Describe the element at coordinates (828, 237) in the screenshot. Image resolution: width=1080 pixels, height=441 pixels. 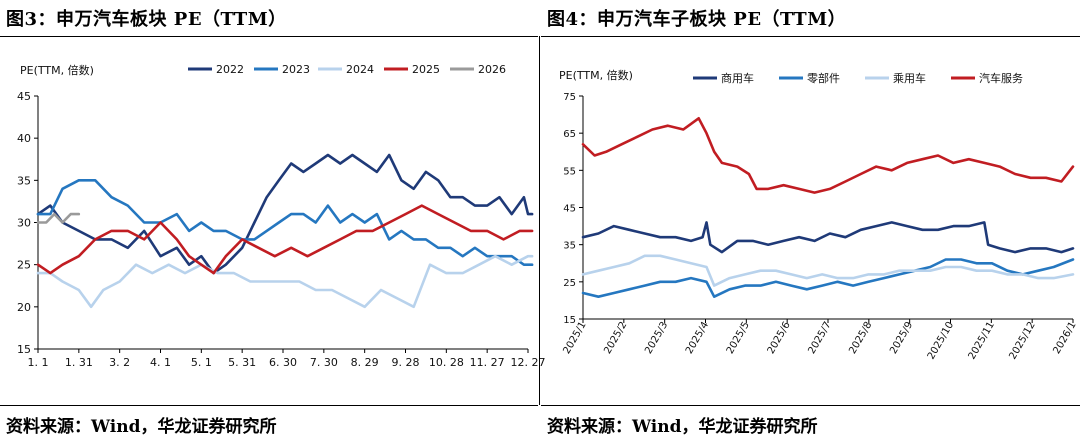
I see `series-line-商用车` at that location.